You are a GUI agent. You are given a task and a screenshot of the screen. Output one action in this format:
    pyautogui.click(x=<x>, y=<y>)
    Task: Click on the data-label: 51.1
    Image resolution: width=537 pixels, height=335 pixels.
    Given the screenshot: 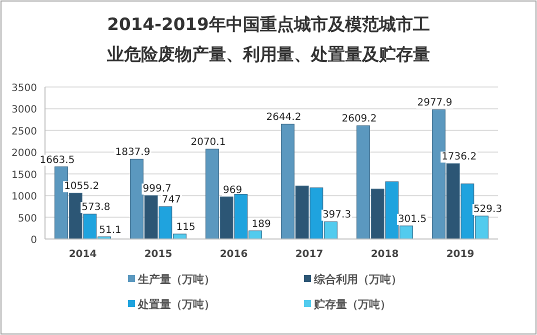 What is the action you would take?
    pyautogui.click(x=110, y=230)
    